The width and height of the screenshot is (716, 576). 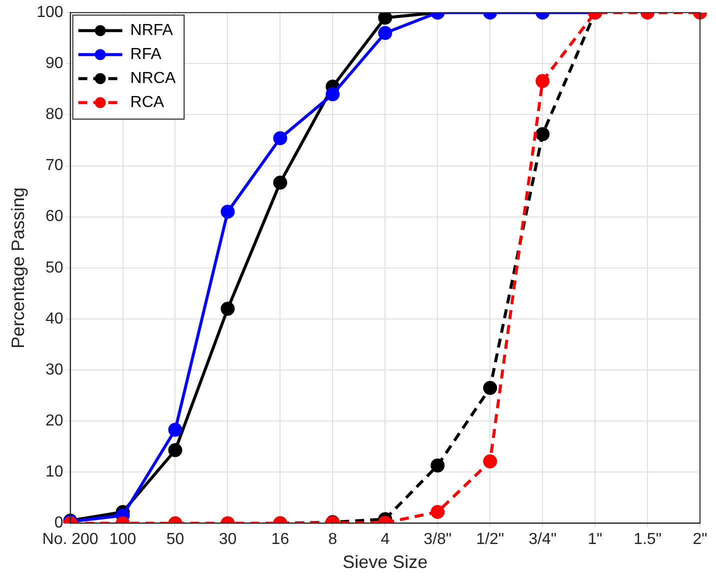 What do you see at coordinates (147, 103) in the screenshot?
I see `legend-label: RCA` at bounding box center [147, 103].